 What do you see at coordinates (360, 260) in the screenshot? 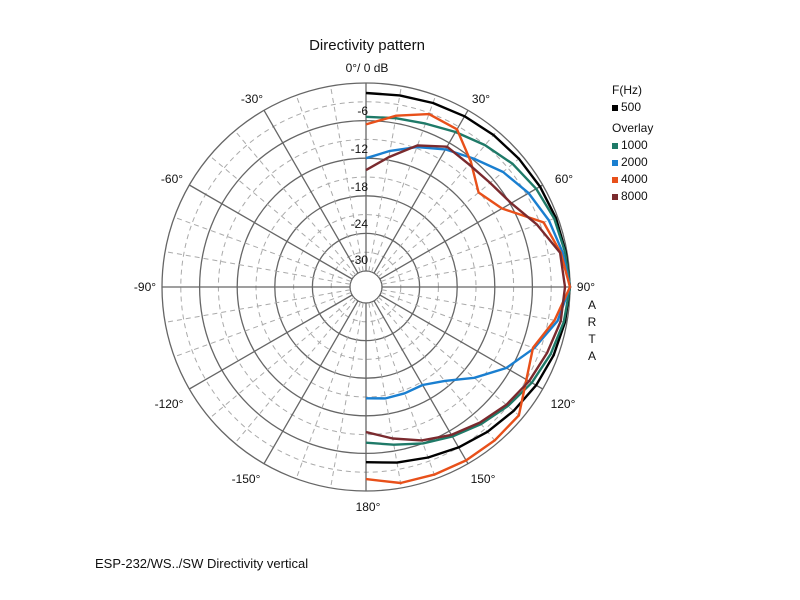
I see `db-label-30: -30` at bounding box center [360, 260].